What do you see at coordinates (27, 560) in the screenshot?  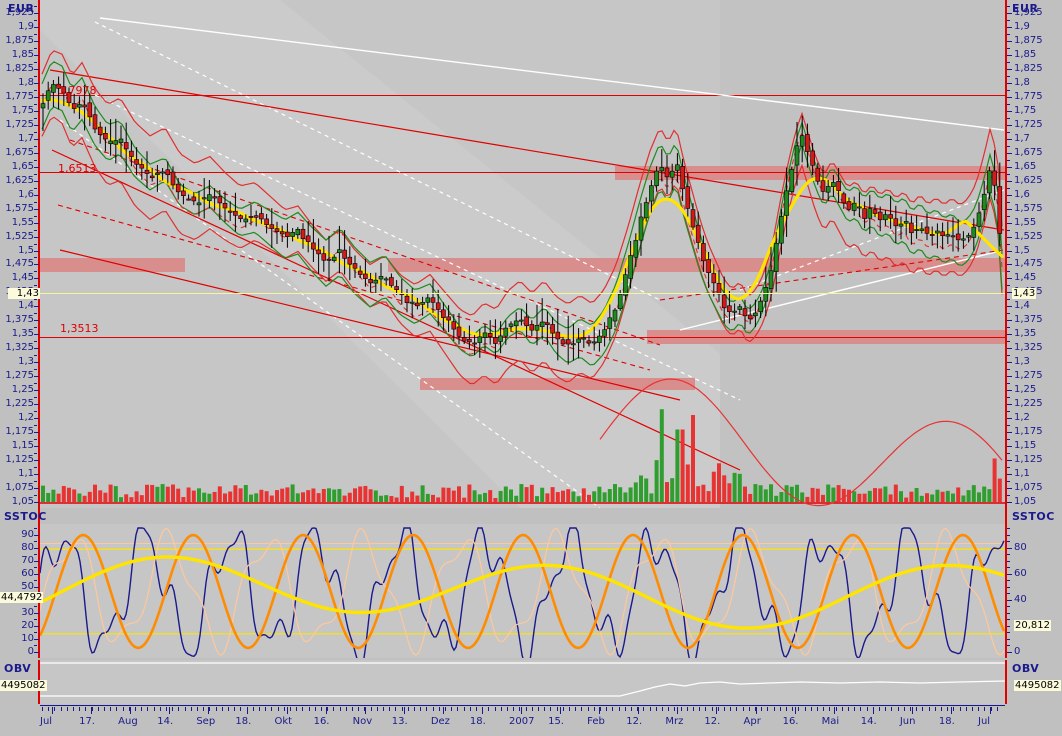 I see `sstoc-tick-label-left: 70` at bounding box center [27, 560].